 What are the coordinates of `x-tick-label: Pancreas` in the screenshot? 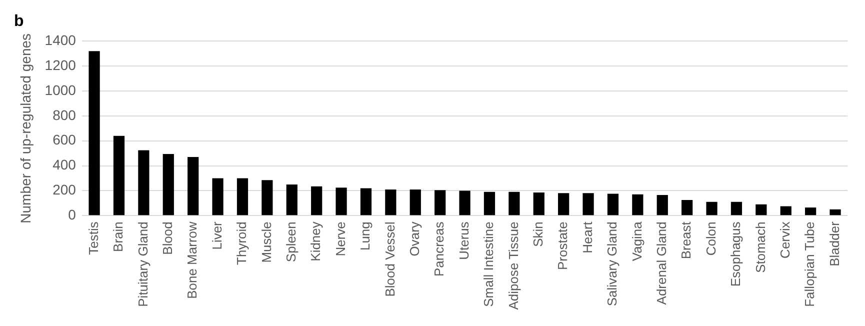 It's located at (439, 249).